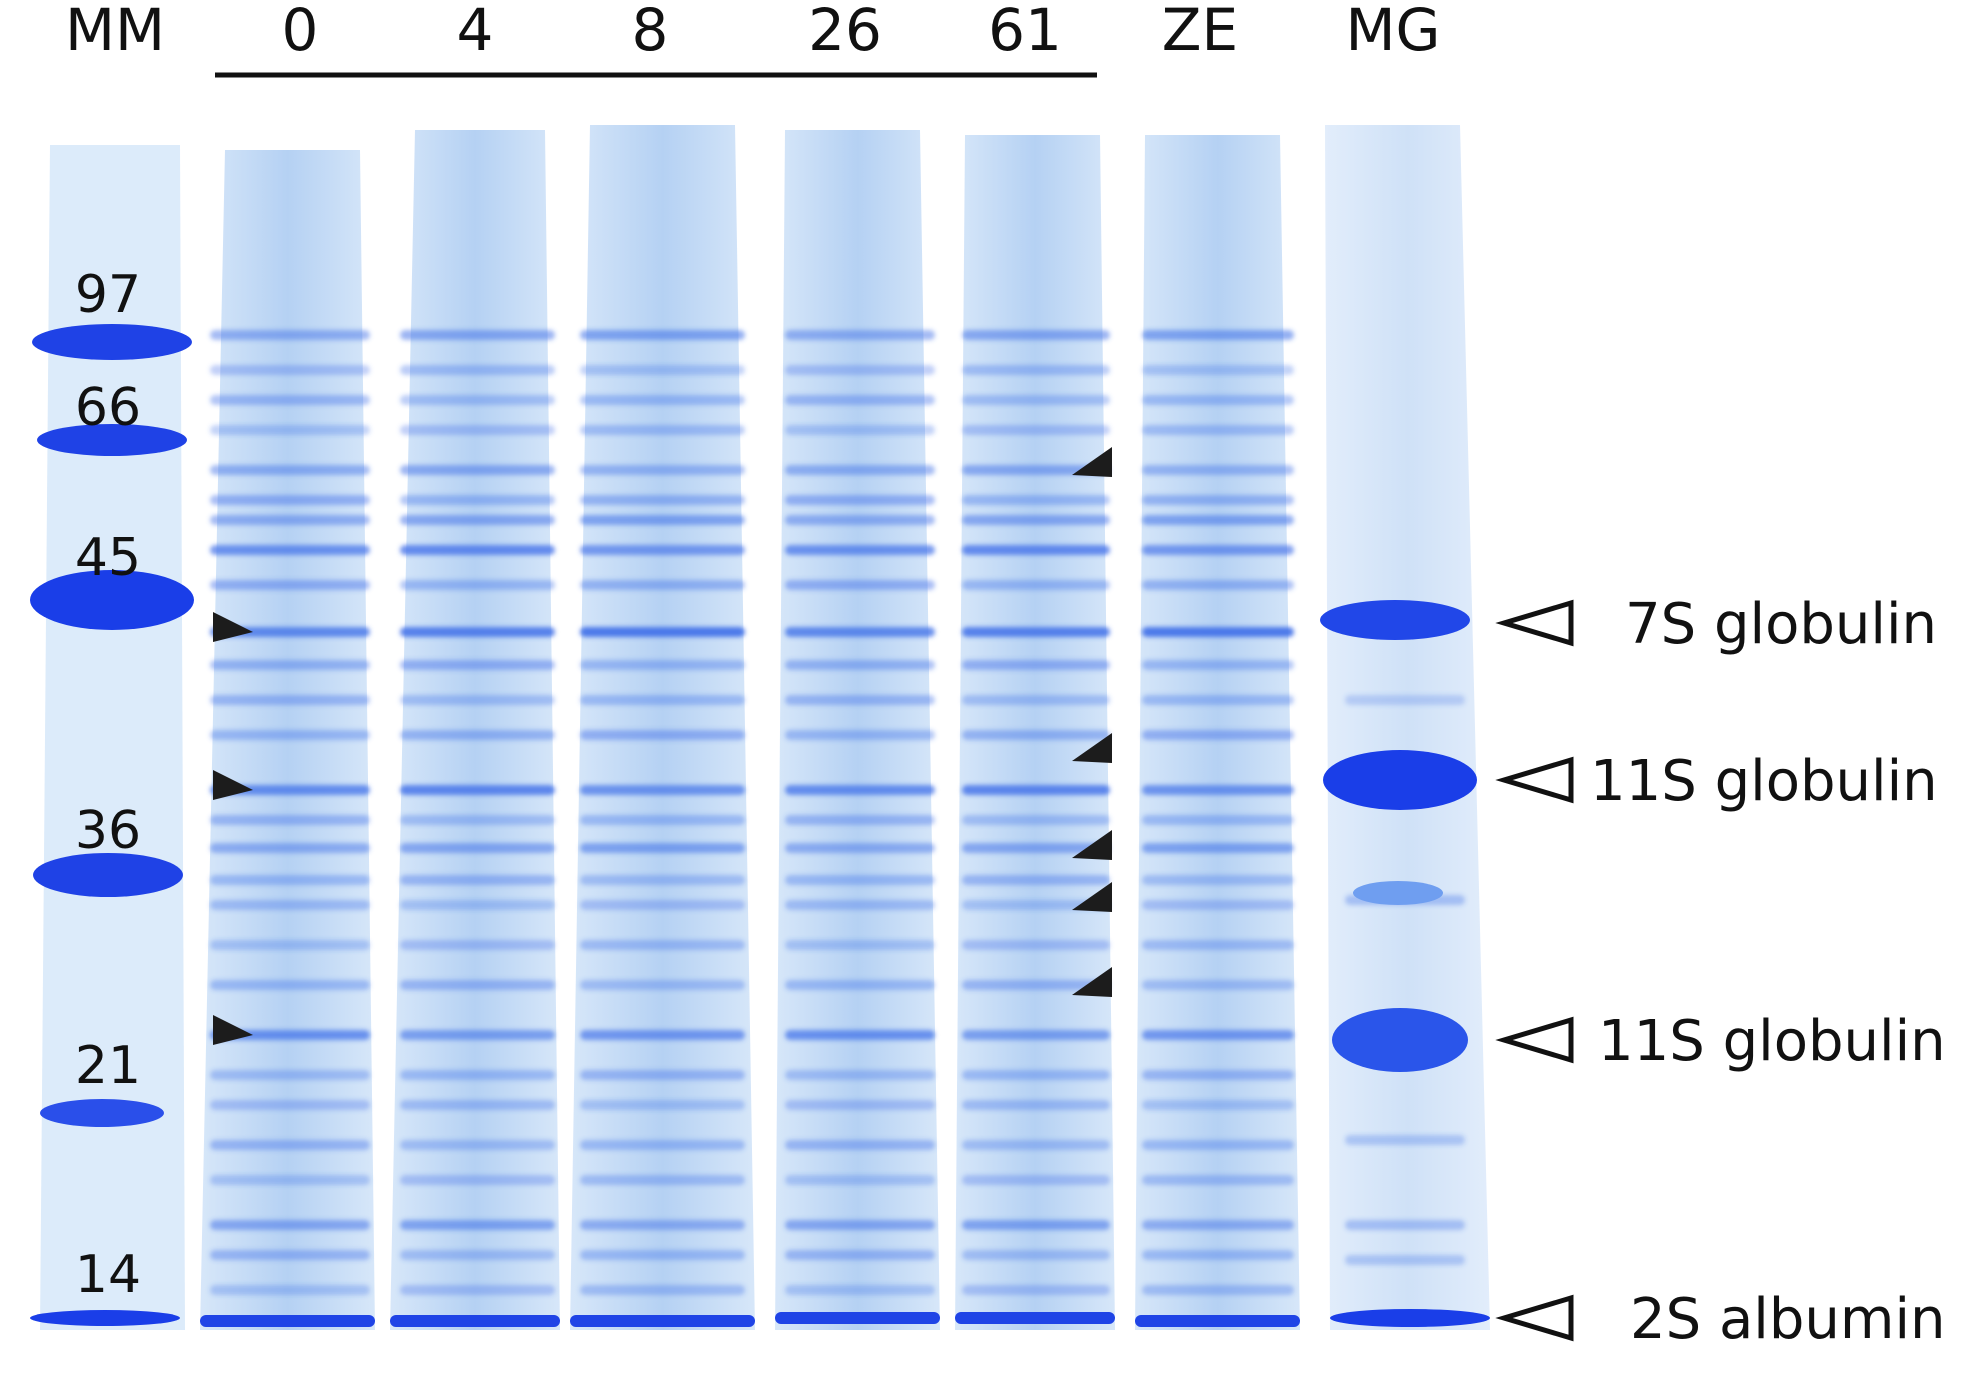 This screenshot has height=1375, width=1969. I want to click on mg-band-7s, so click(1395, 620).